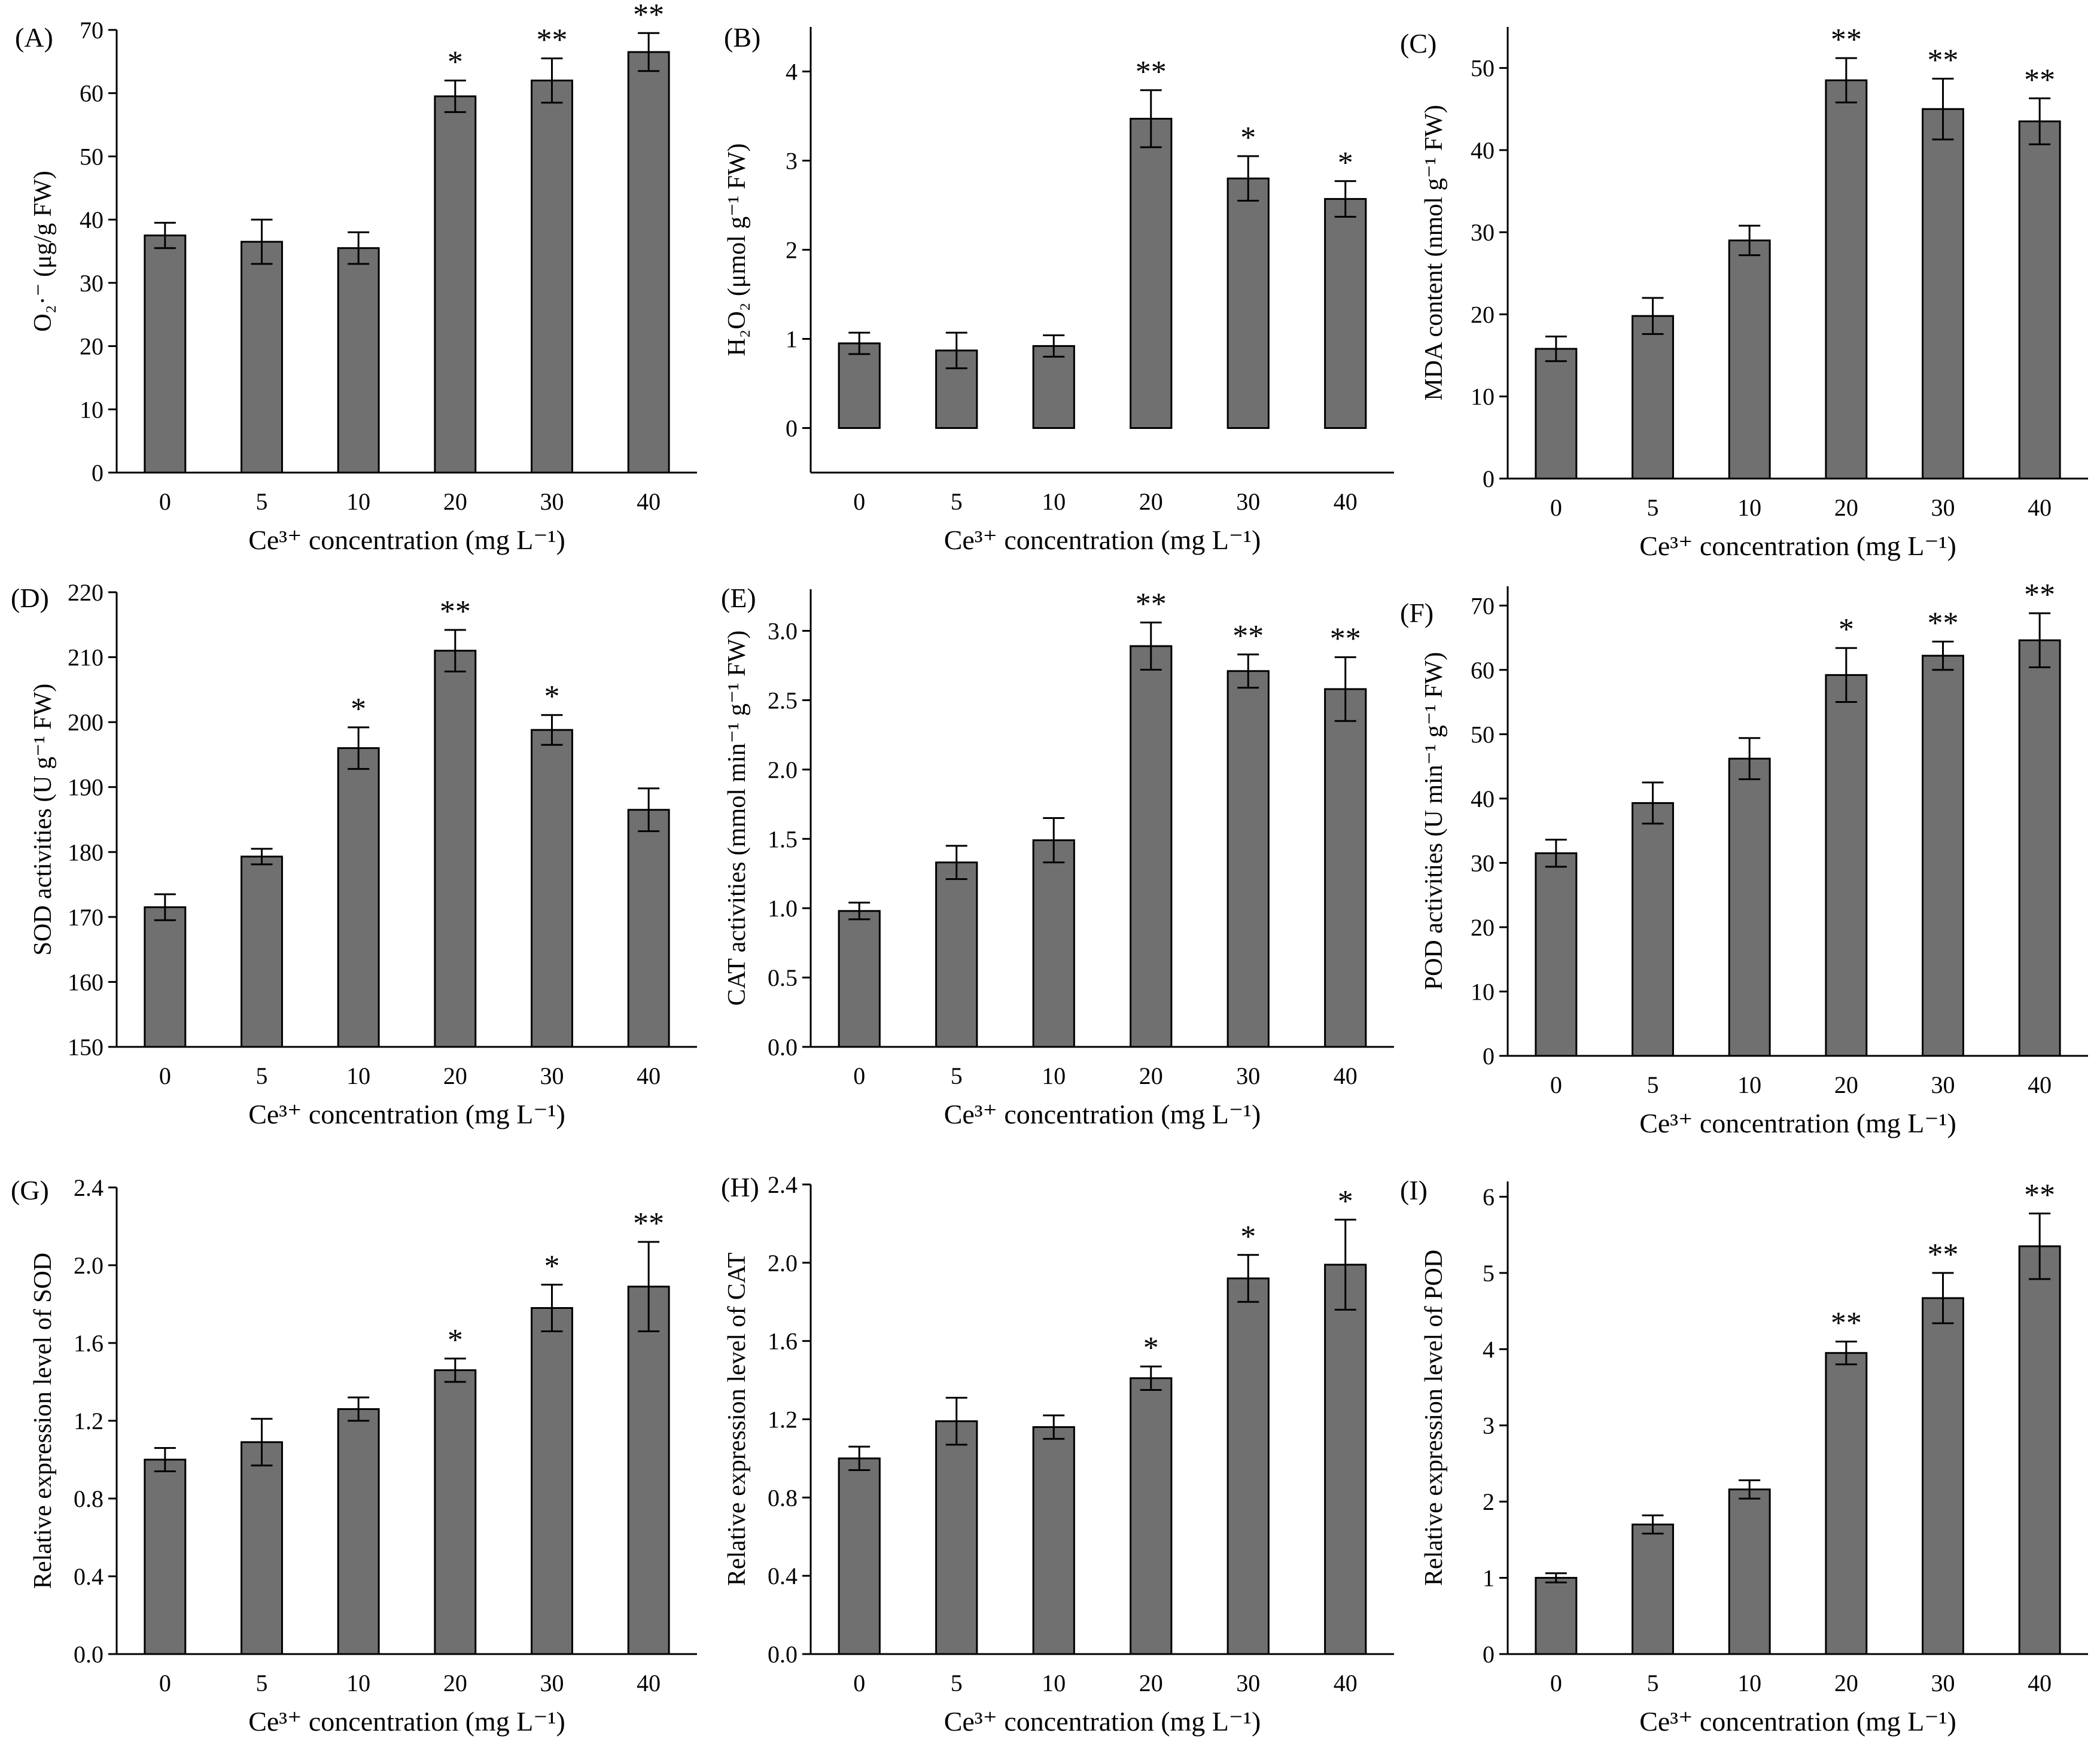  What do you see at coordinates (1483, 927) in the screenshot?
I see `y-tick-label: 20` at bounding box center [1483, 927].